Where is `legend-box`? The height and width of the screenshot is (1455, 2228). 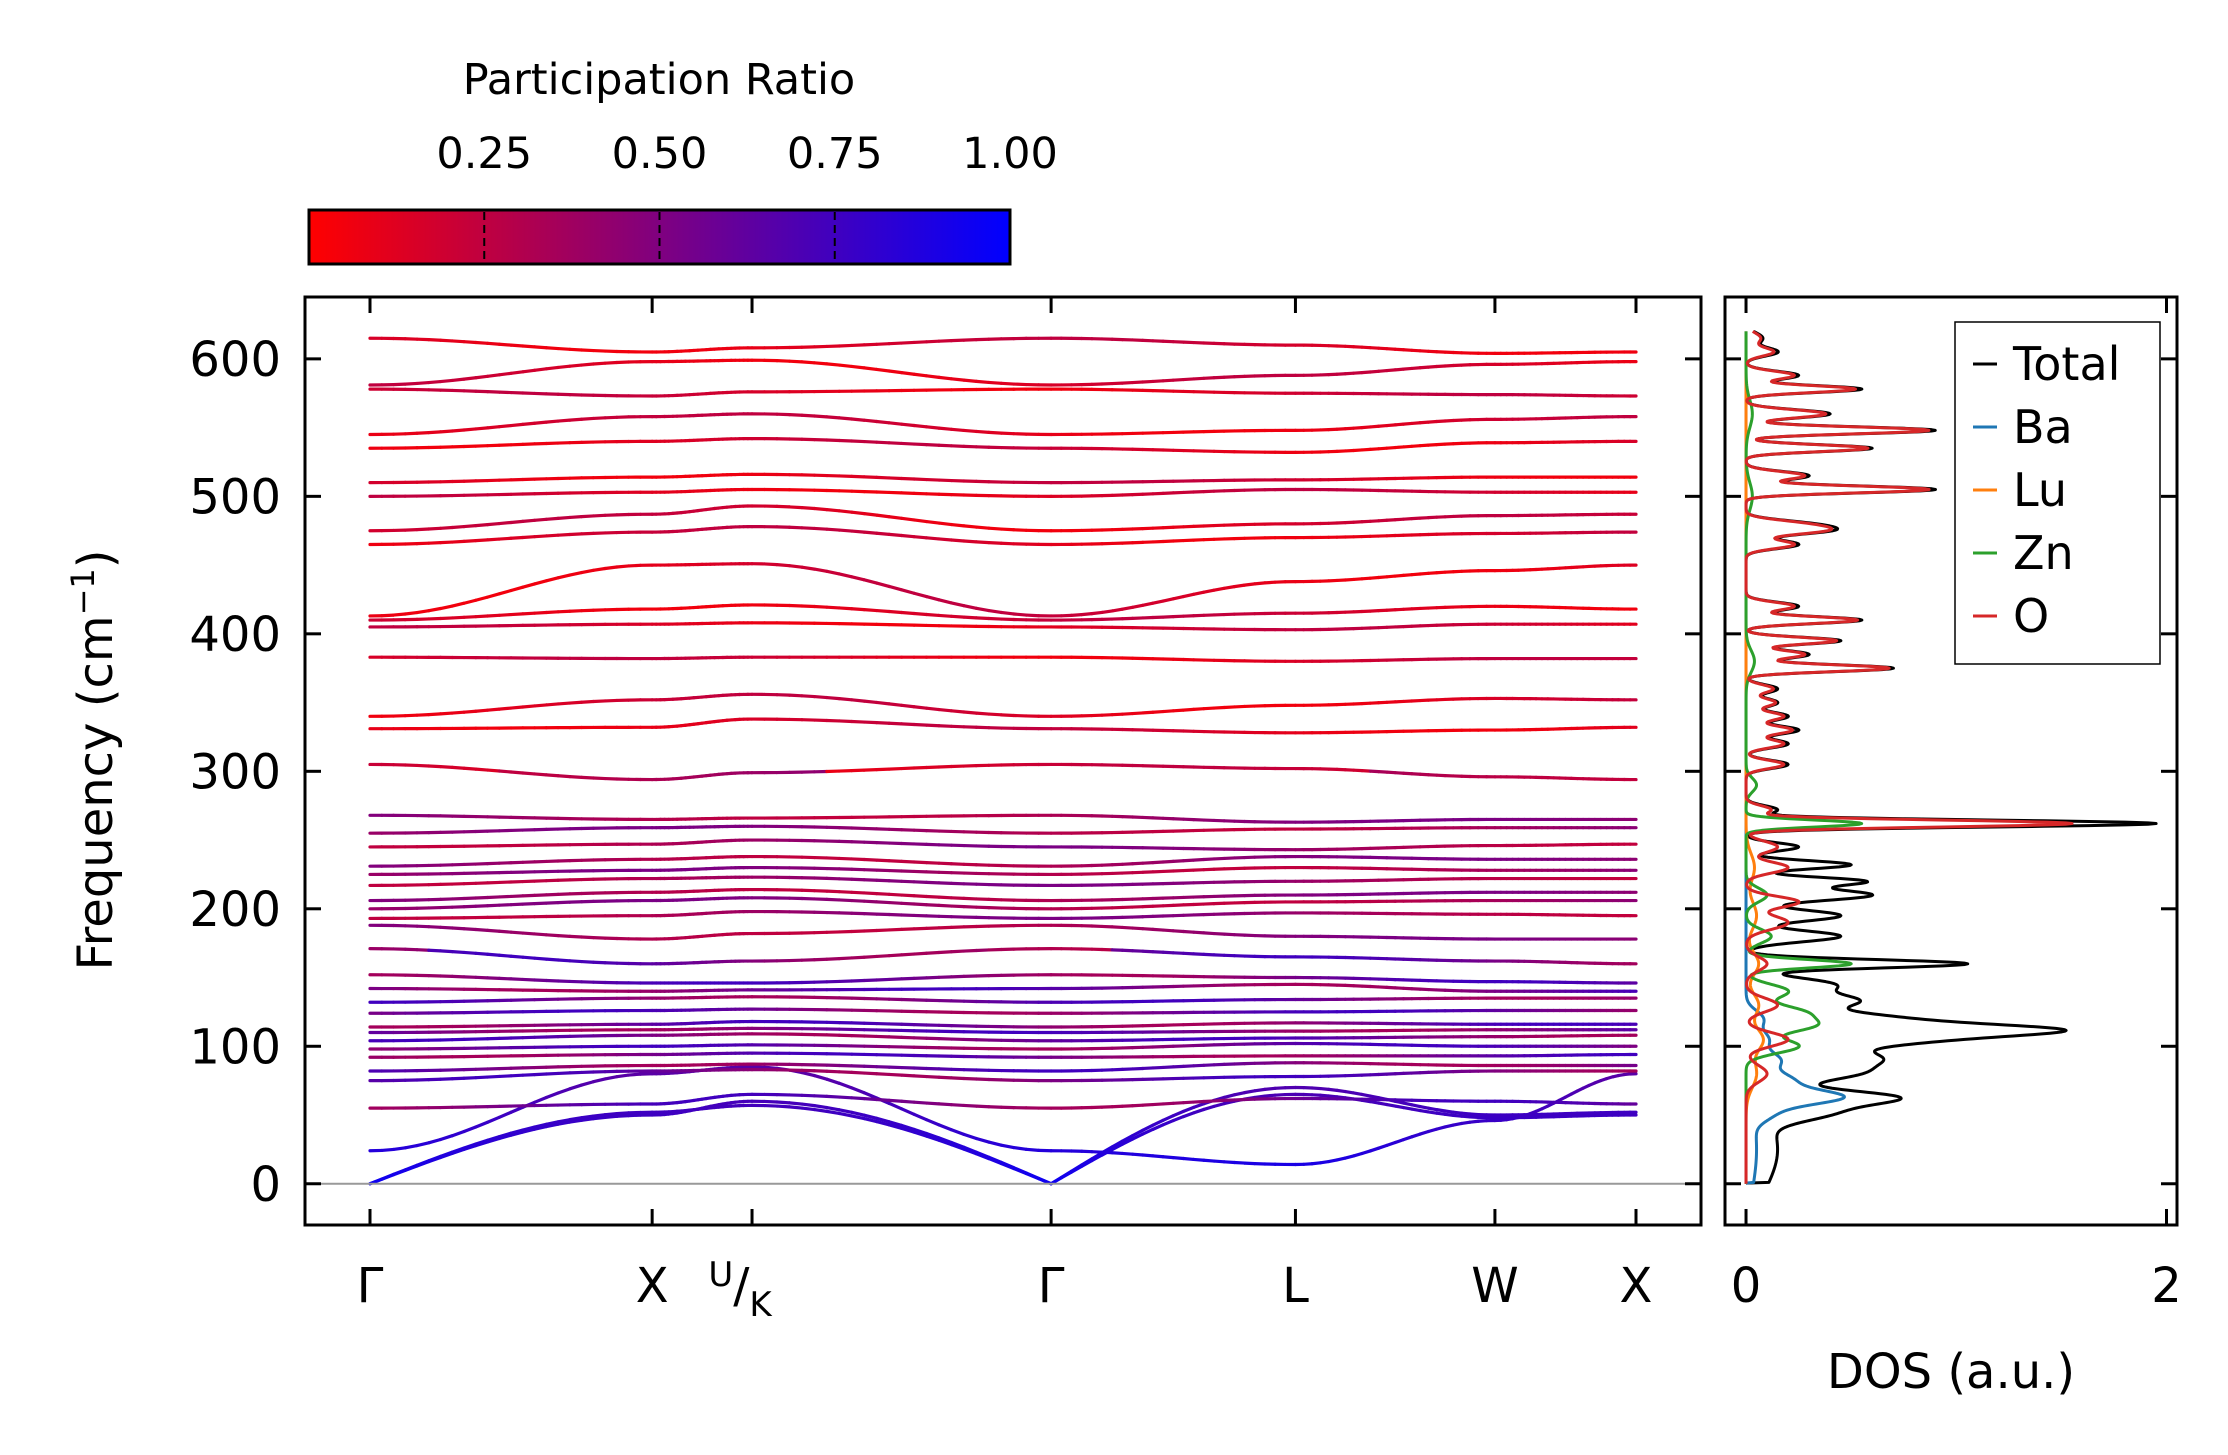 legend-box is located at coordinates (2057, 493).